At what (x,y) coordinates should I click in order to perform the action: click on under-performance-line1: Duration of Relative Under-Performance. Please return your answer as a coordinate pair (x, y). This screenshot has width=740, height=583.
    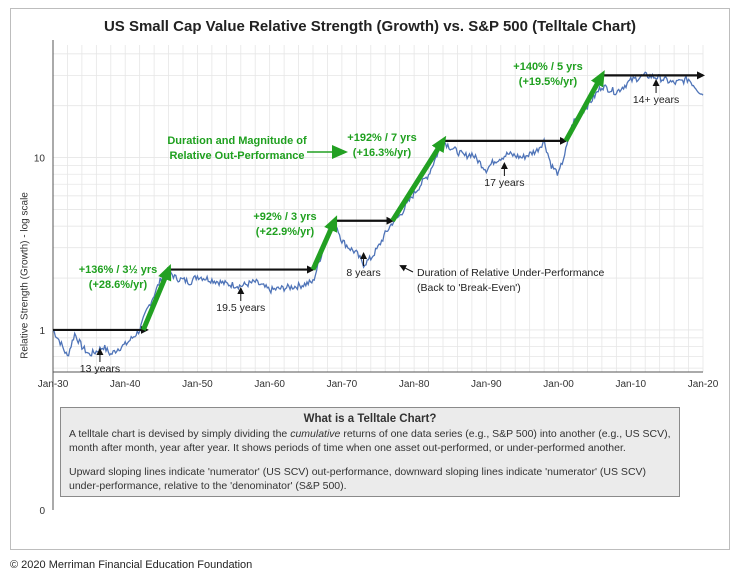
    Looking at the image, I should click on (510, 273).